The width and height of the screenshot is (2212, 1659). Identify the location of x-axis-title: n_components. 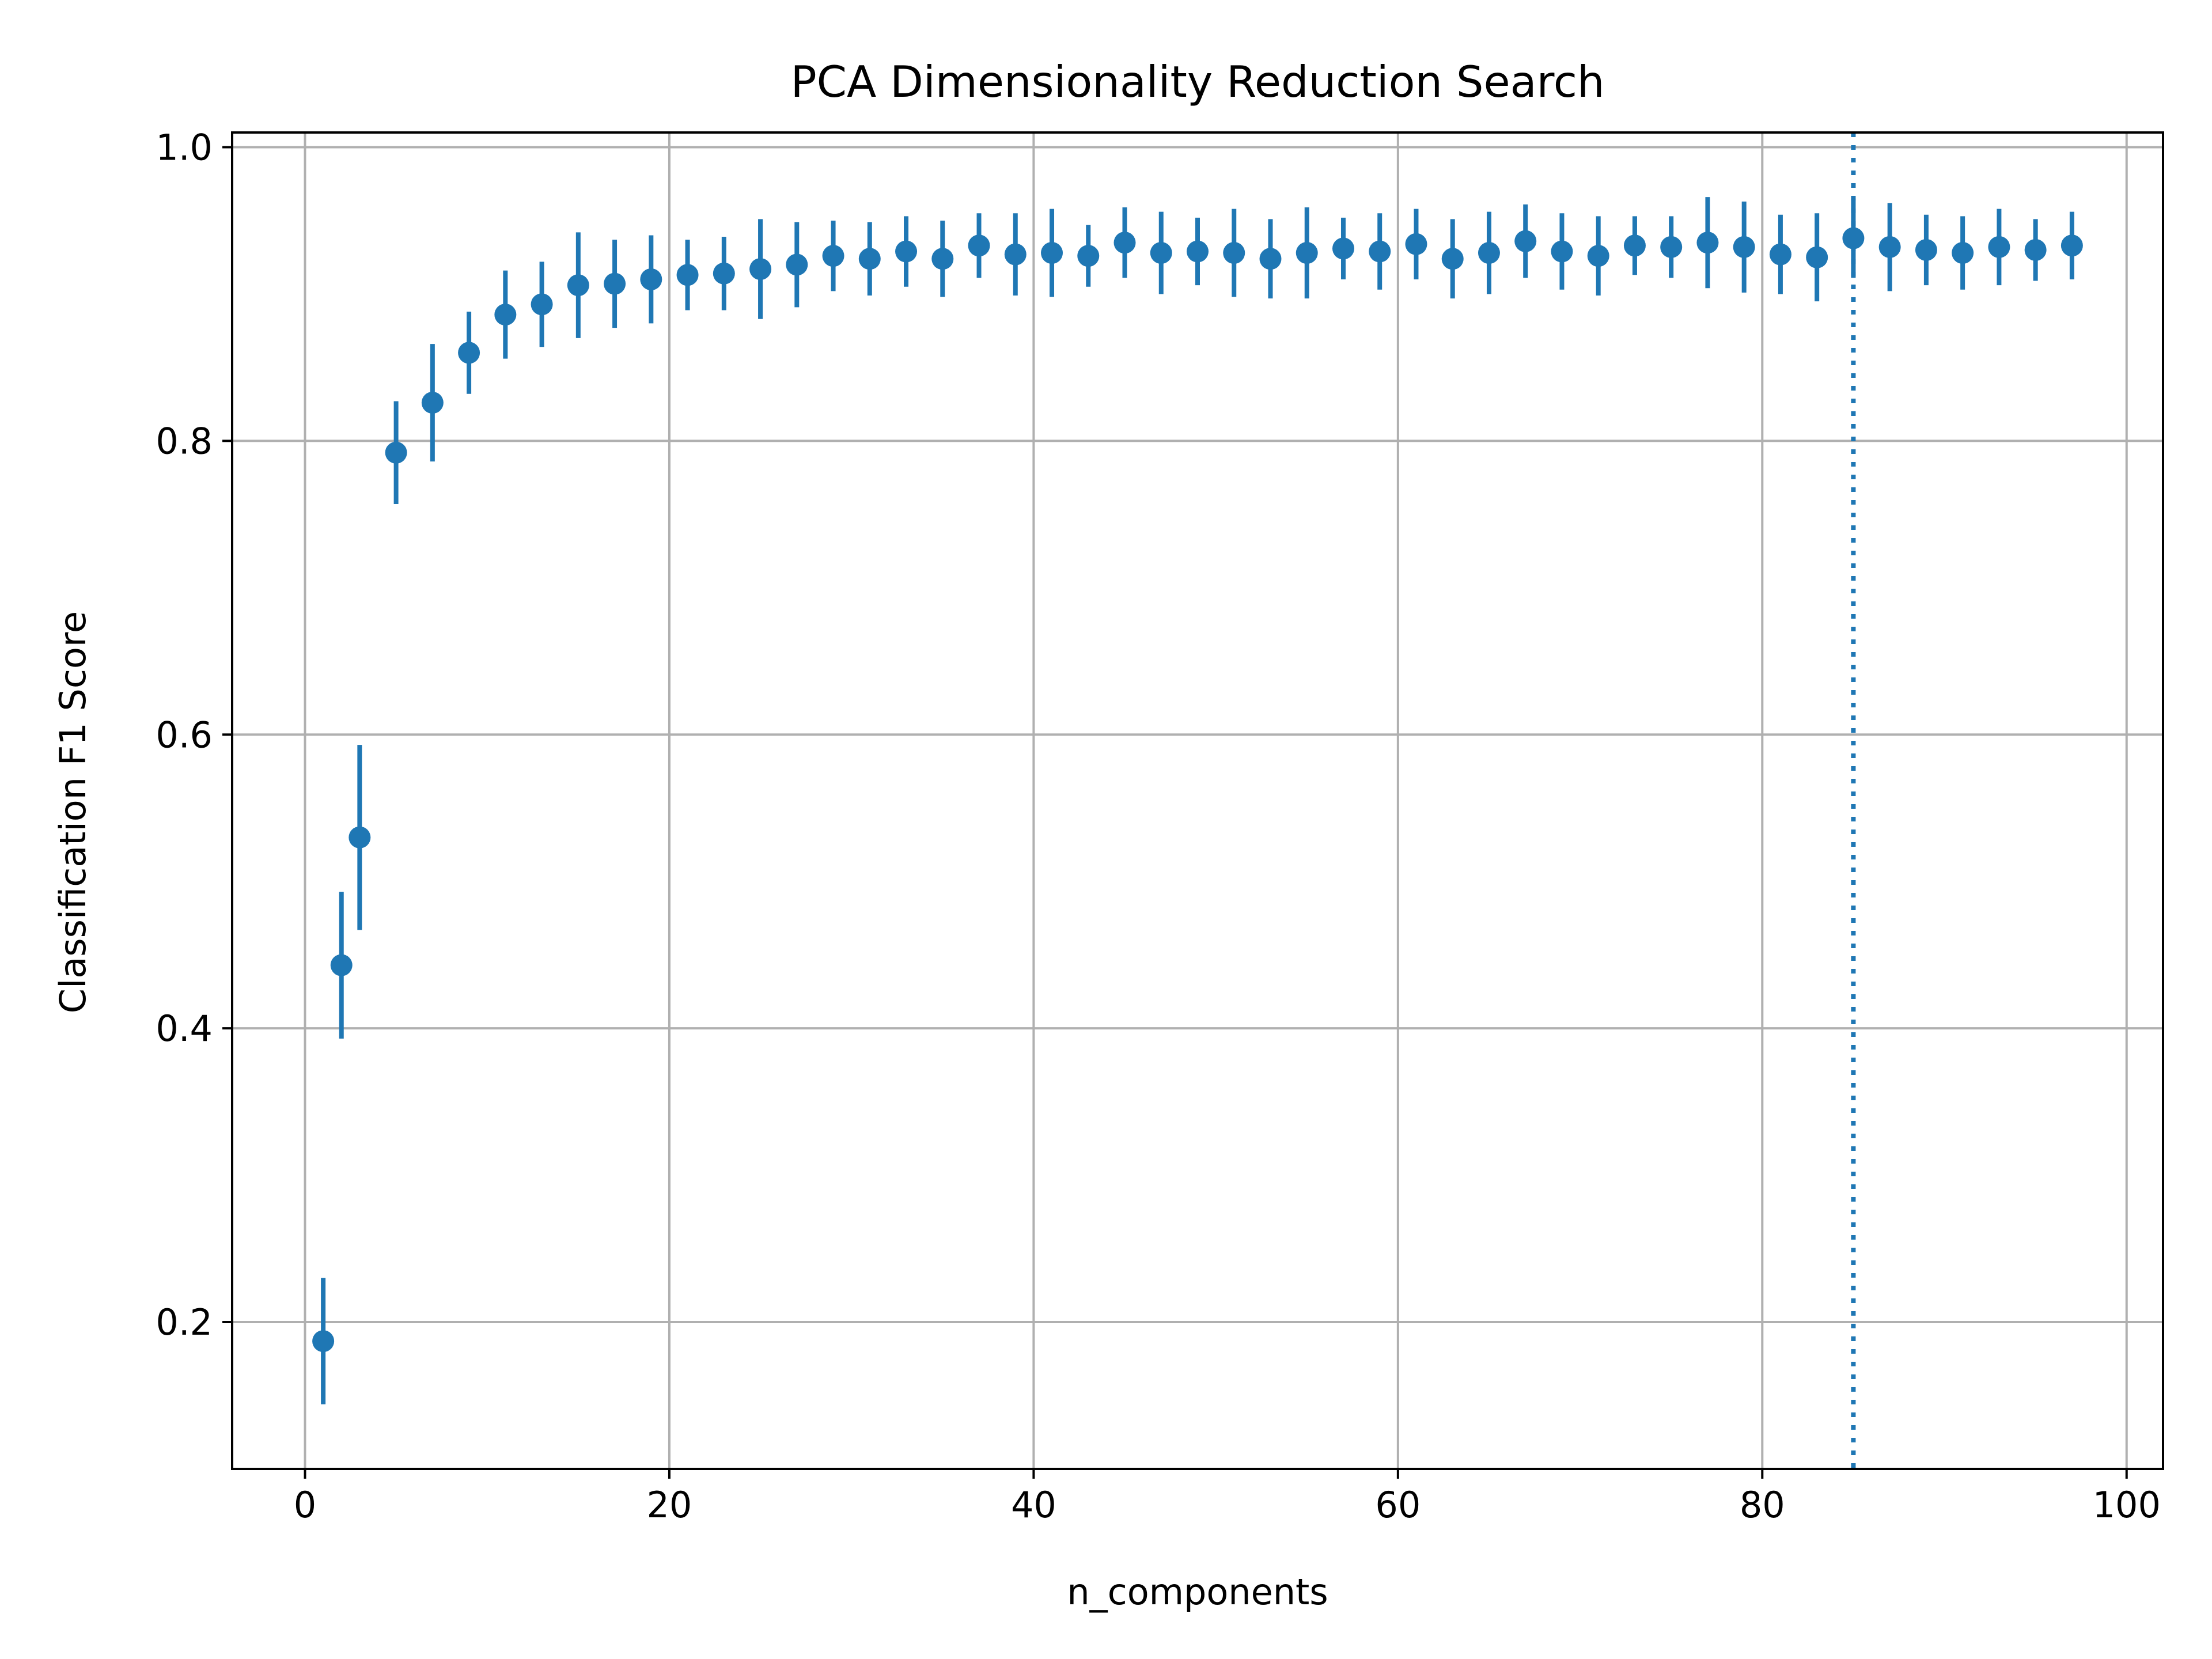
(1197, 1592).